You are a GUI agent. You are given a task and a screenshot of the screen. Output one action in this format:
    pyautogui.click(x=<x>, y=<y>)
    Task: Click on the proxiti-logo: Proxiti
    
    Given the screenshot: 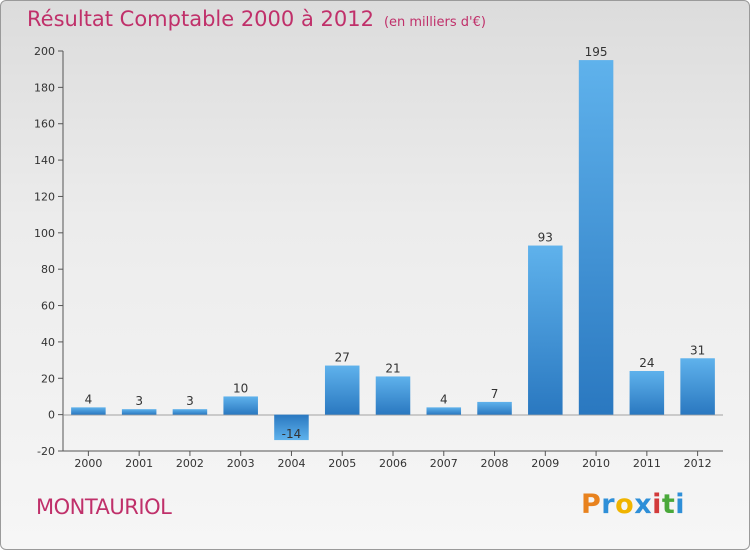 What is the action you would take?
    pyautogui.click(x=633, y=504)
    